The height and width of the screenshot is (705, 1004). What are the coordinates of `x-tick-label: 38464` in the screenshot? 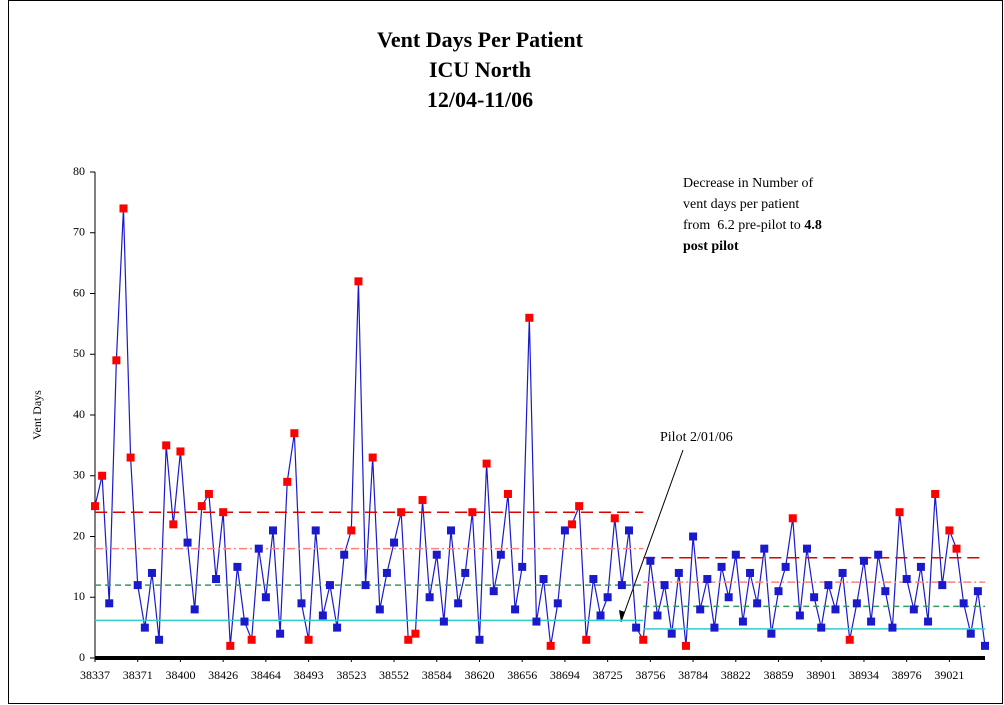 It's located at (266, 675).